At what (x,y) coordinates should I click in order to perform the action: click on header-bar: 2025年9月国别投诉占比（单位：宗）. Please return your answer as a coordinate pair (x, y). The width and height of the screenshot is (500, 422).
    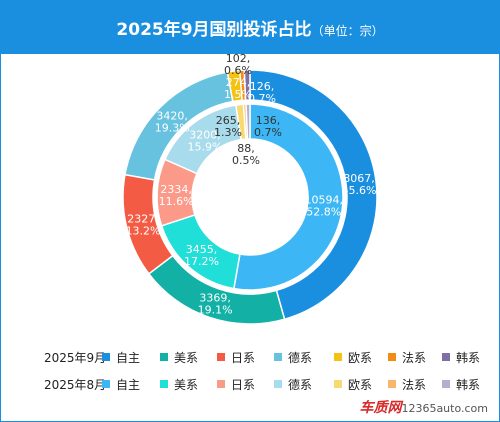
    Looking at the image, I should click on (250, 27).